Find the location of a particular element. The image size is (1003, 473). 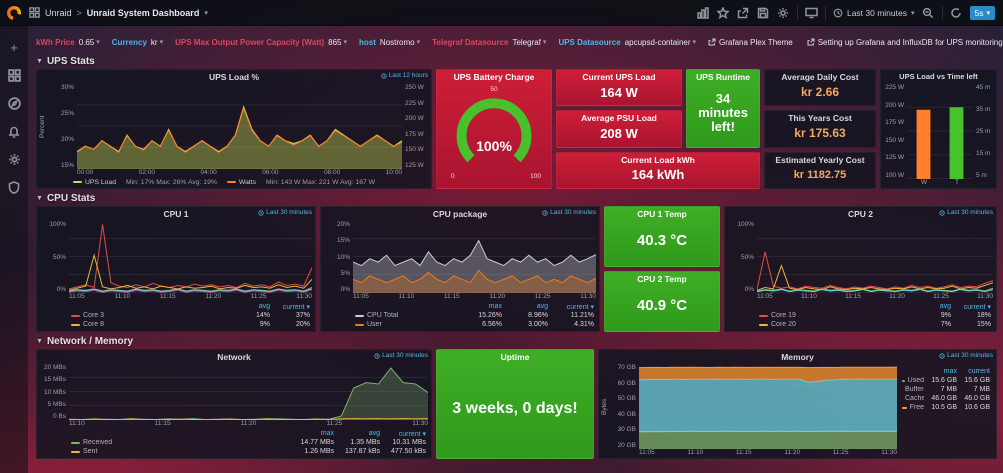

legend-row: Core 20 7% 15% is located at coordinates (875, 324).